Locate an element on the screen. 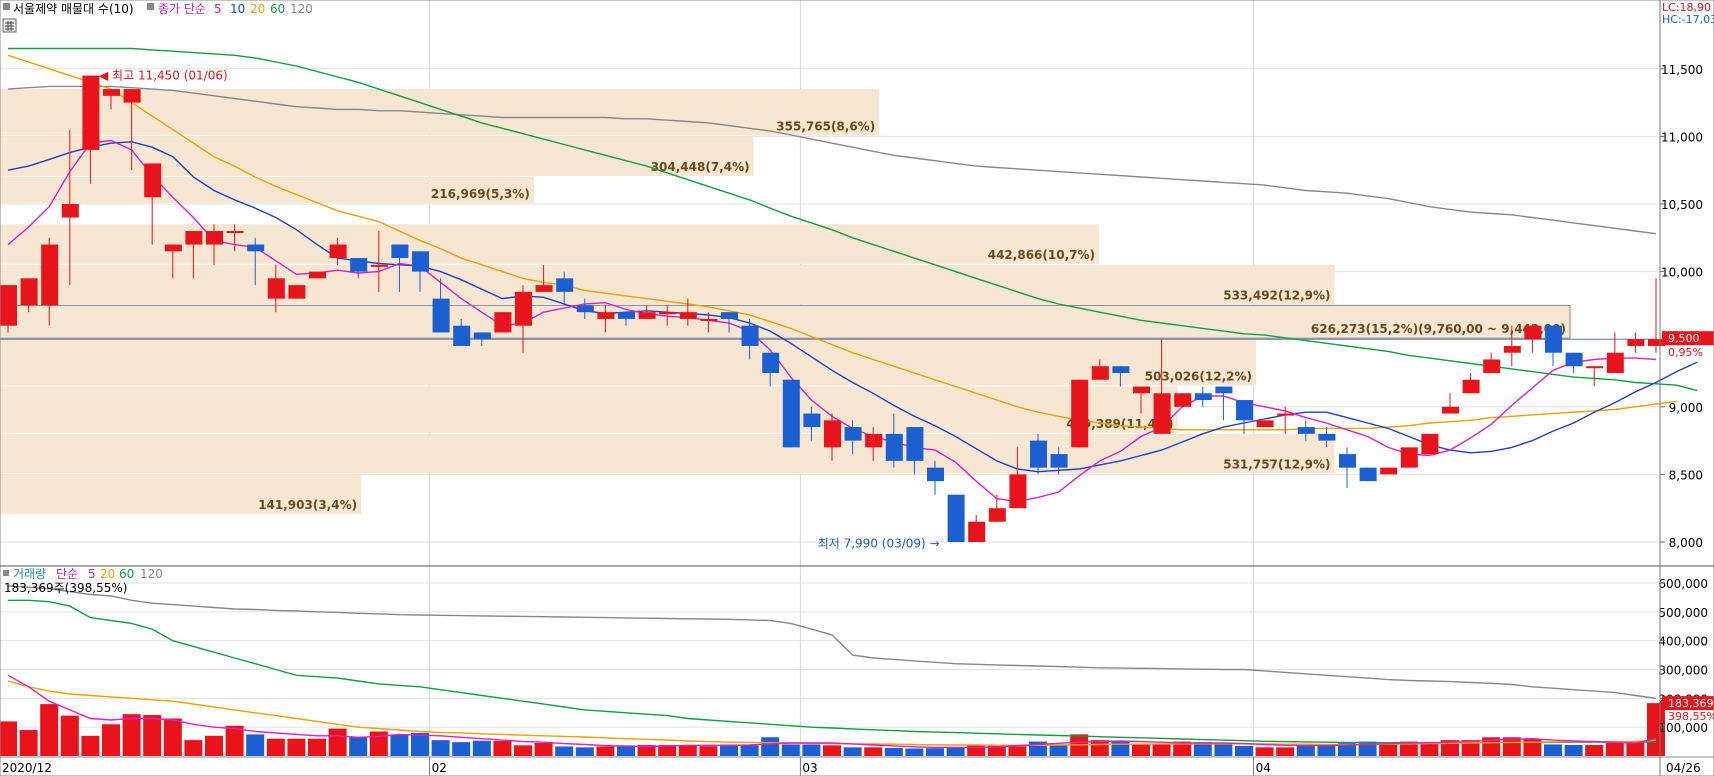  volume-ma-period-60: 60 is located at coordinates (126, 574).